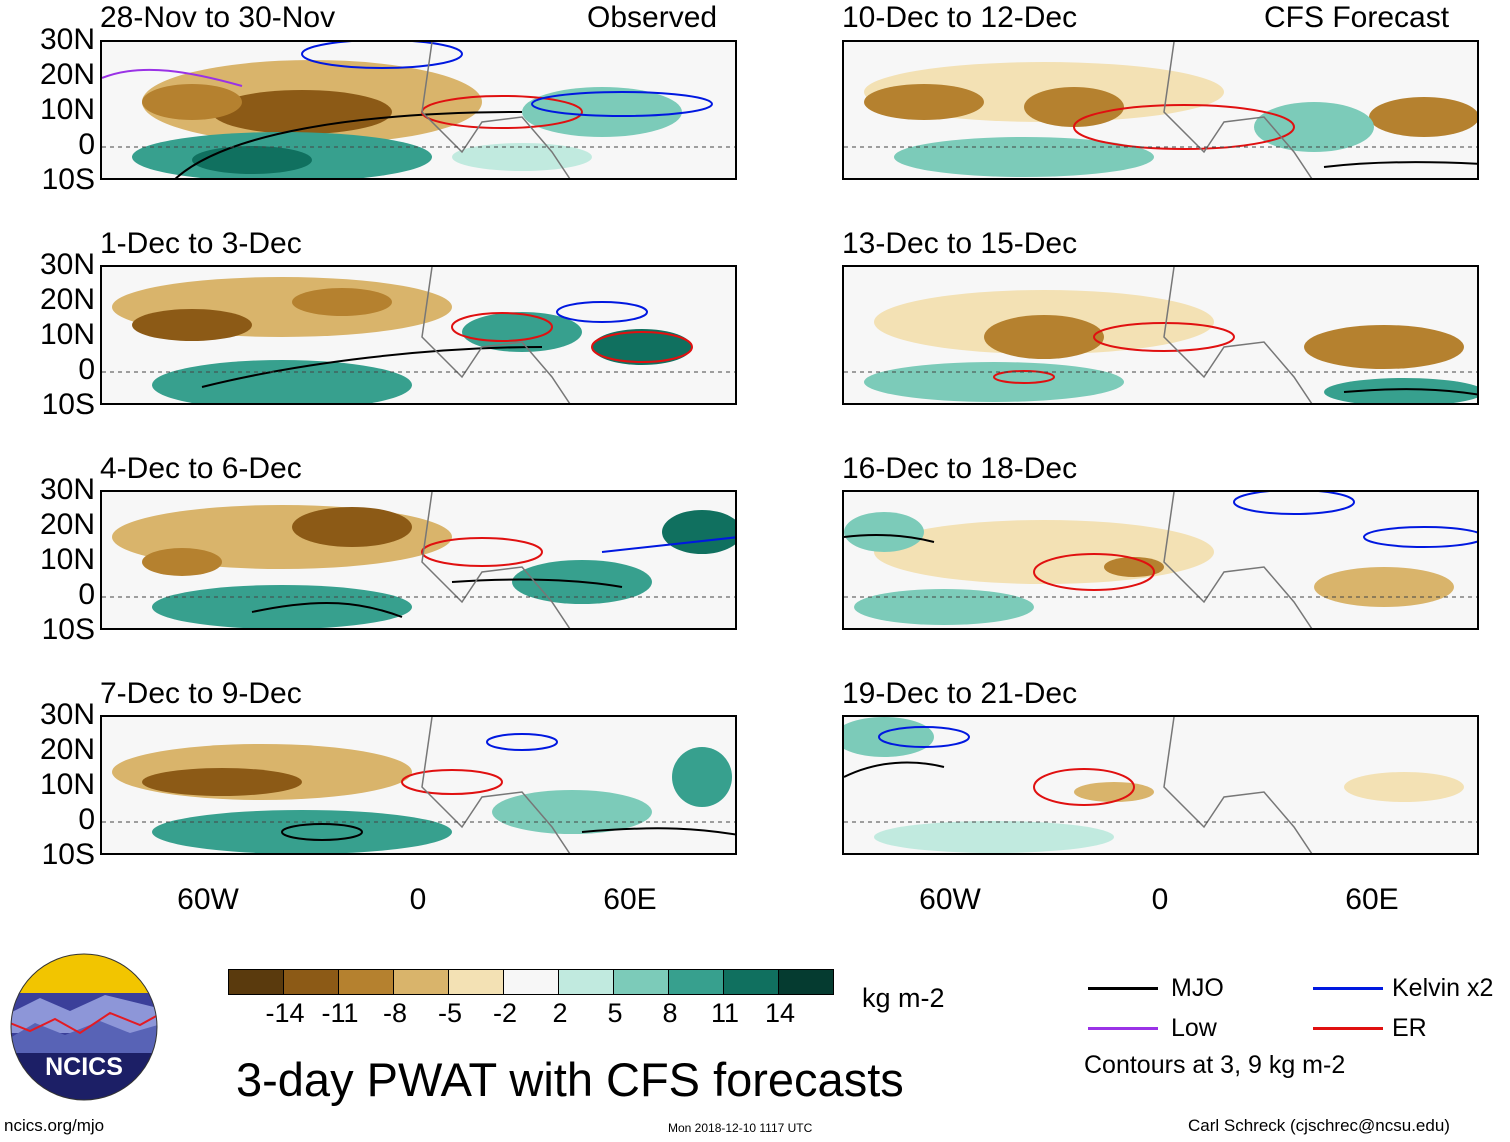 This screenshot has height=1142, width=1510. Describe the element at coordinates (201, 468) in the screenshot. I see `panel-title: 4-Dec to 6-Dec` at that location.